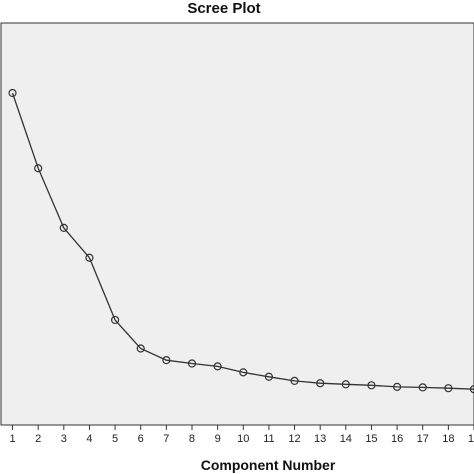 This screenshot has height=474, width=474. Describe the element at coordinates (223, 8) in the screenshot. I see `chart-title: Scree Plot` at that location.